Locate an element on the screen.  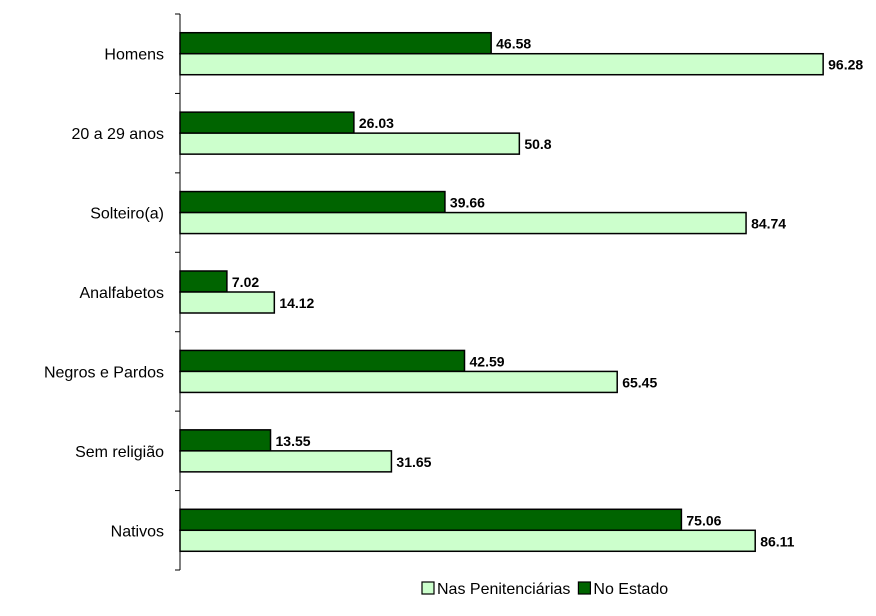
data-label-no-estado: 42.59 is located at coordinates (487, 361).